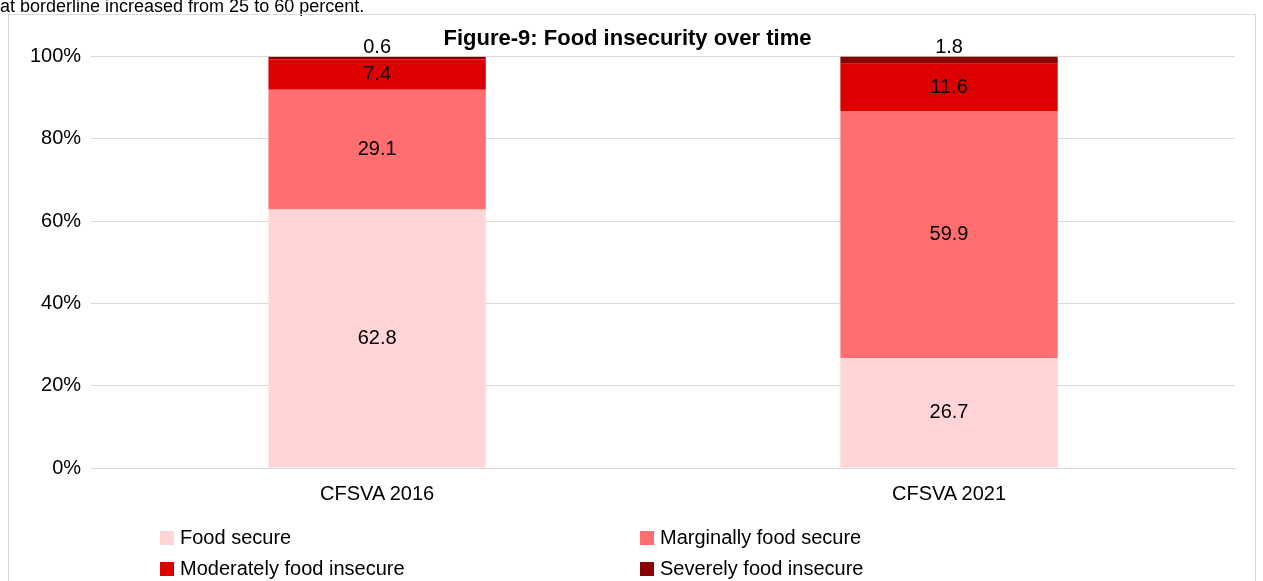  What do you see at coordinates (377, 46) in the screenshot?
I see `data-label: 0.6` at bounding box center [377, 46].